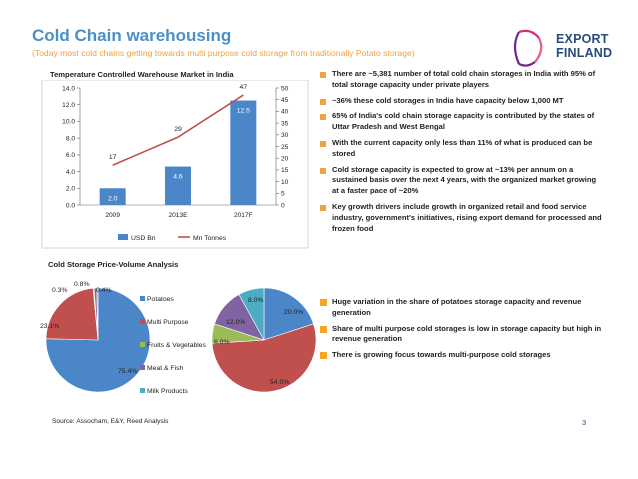 This screenshot has width=638, height=479. I want to click on y2-tick-label: 10, so click(285, 182).